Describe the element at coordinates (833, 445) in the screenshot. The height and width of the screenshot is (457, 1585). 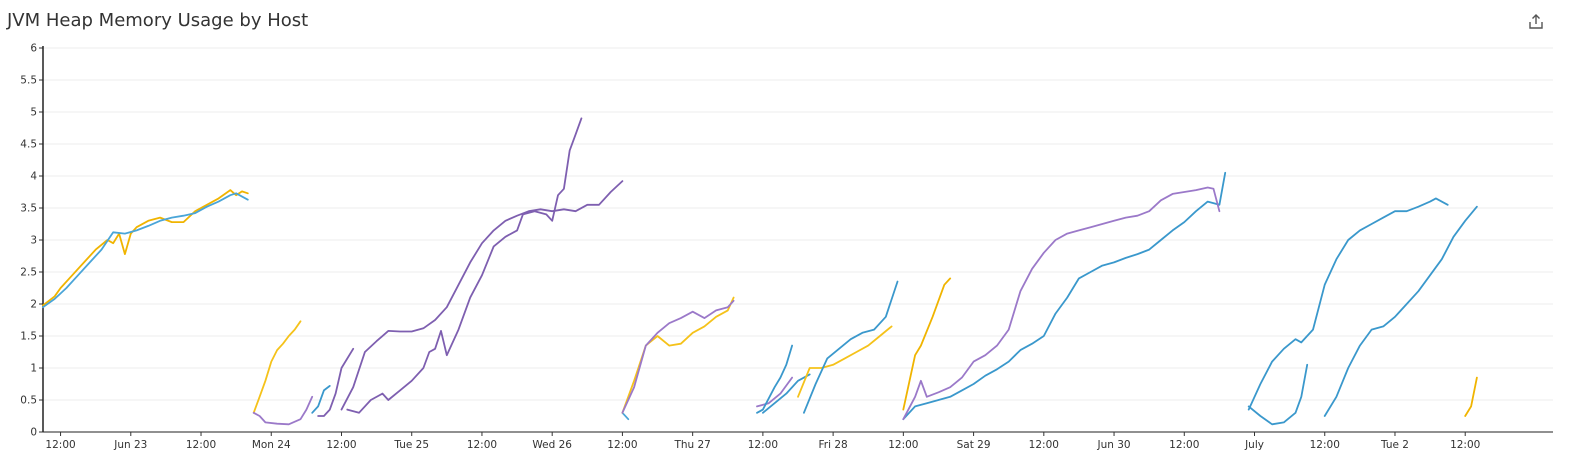
I see `x-tick-label: Fri 28` at that location.